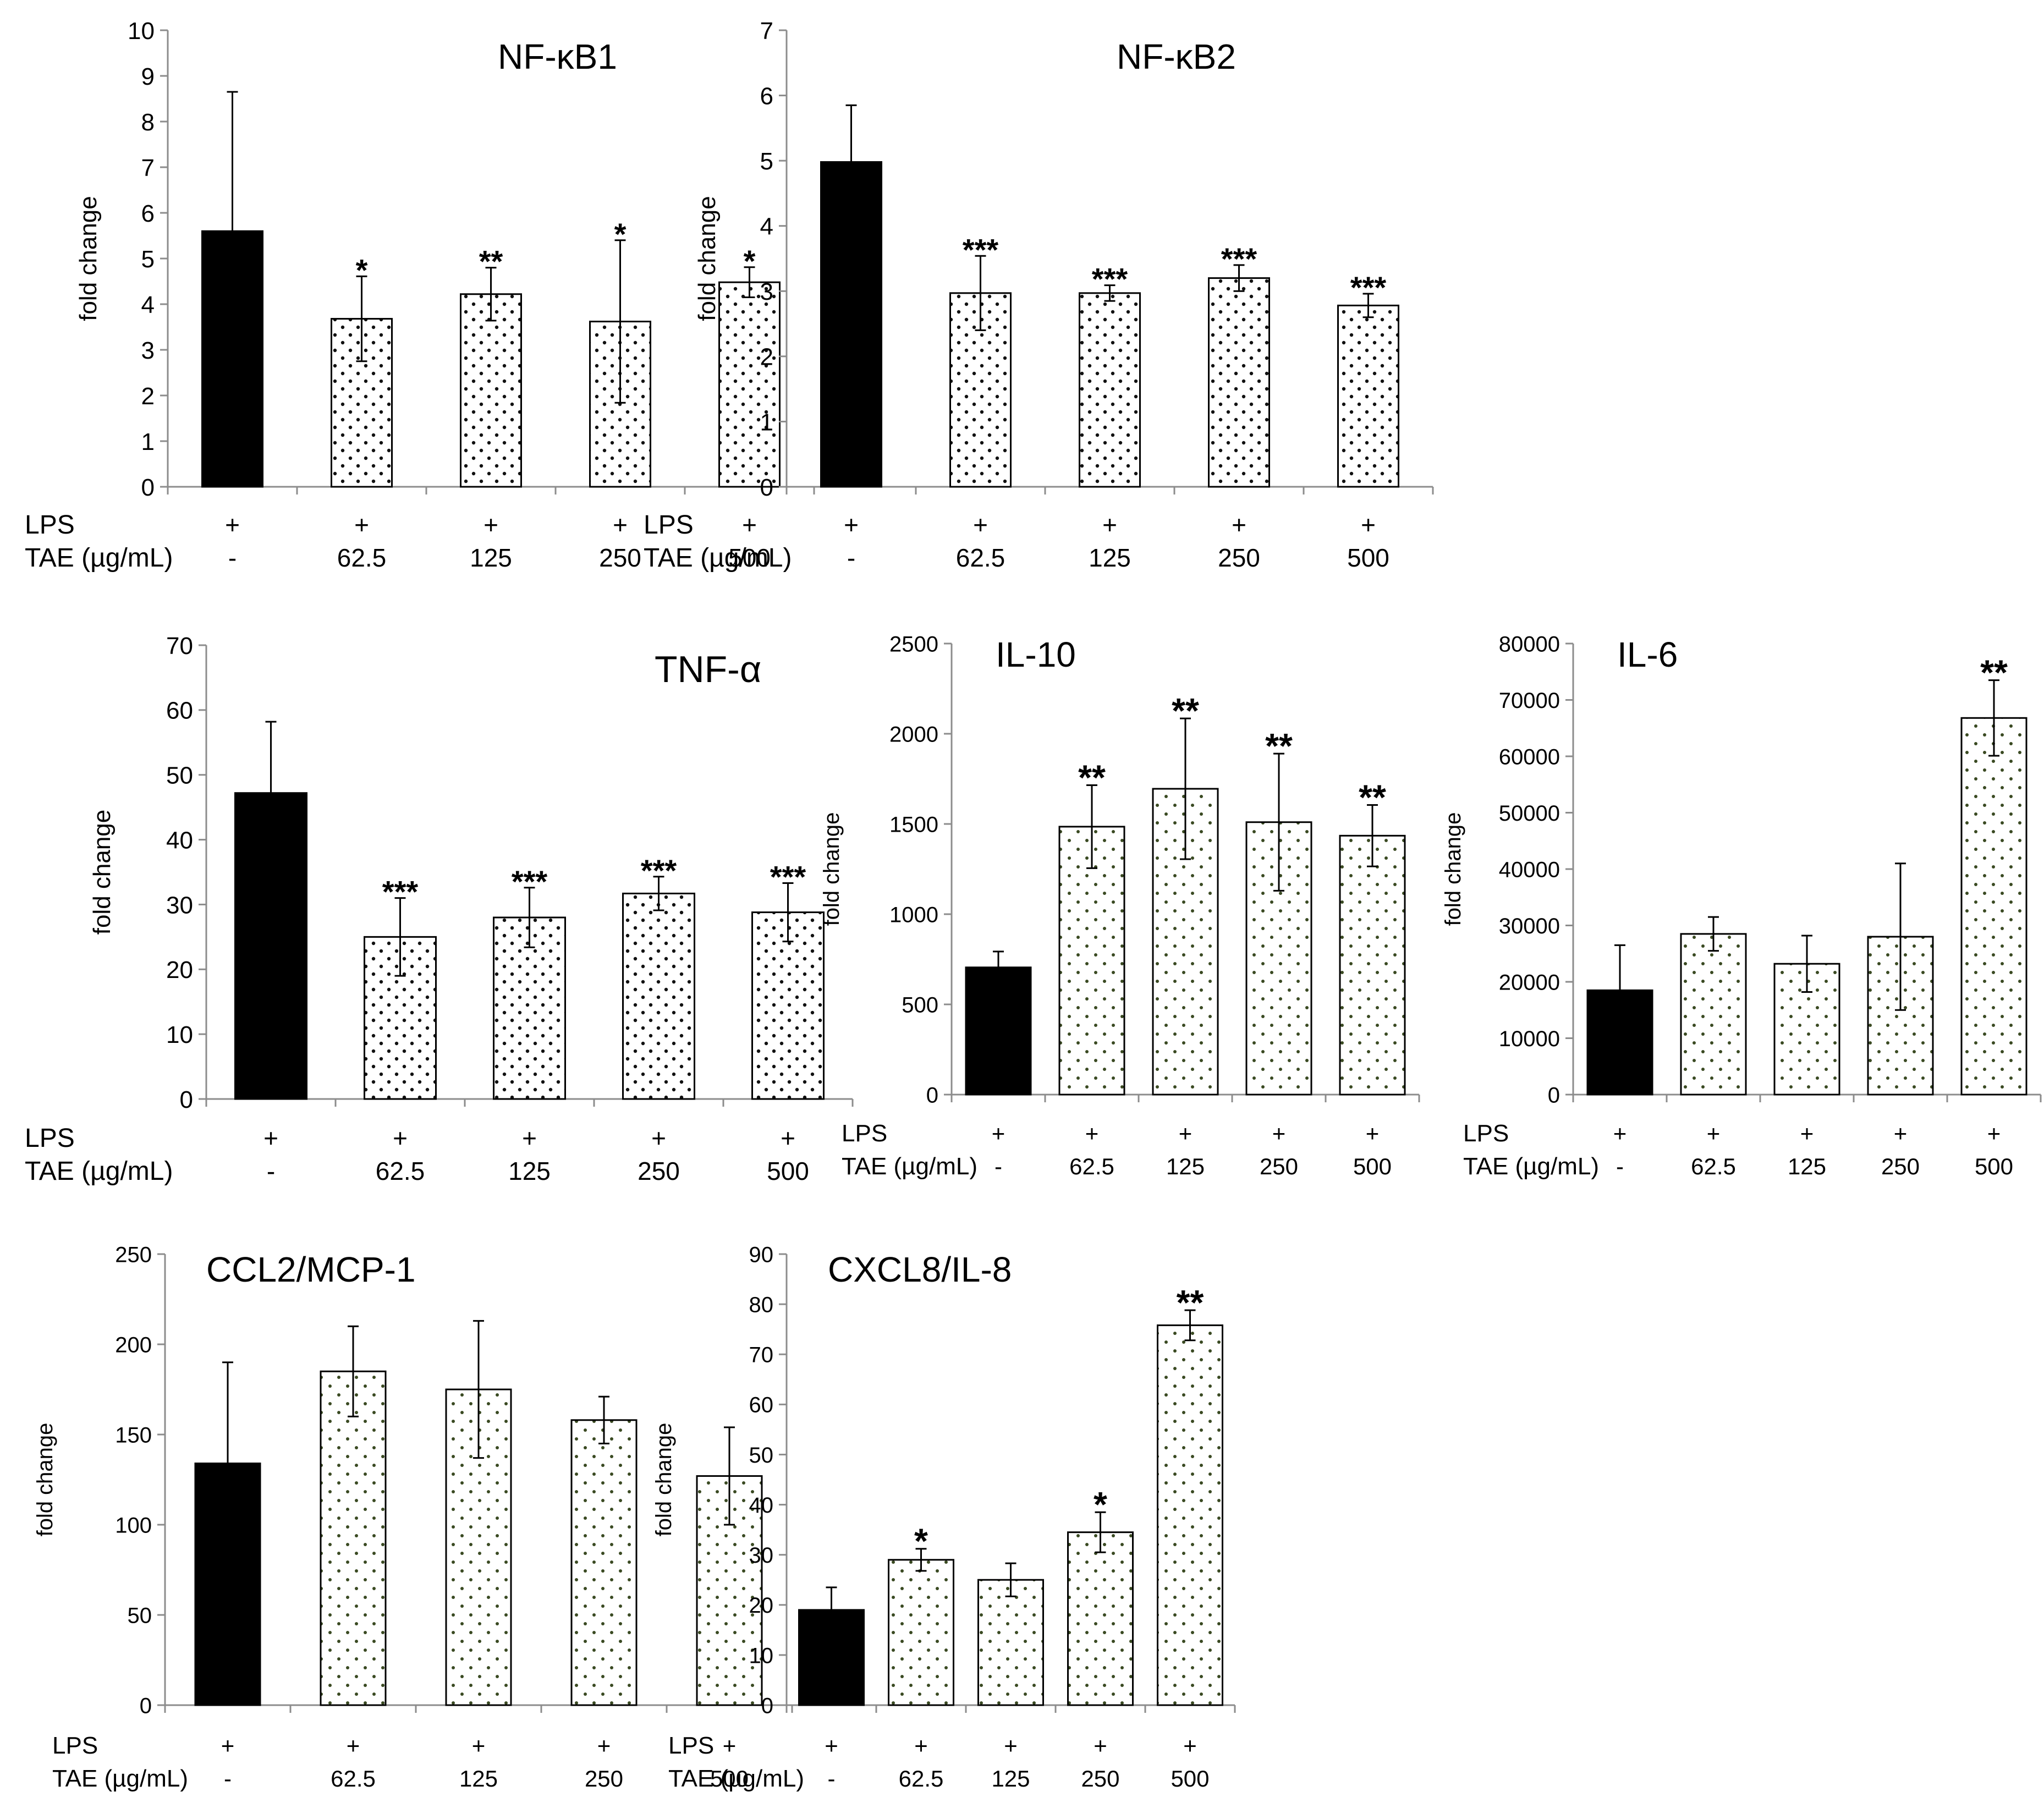 The height and width of the screenshot is (1797, 2044). I want to click on y-tick-label: 6, so click(766, 96).